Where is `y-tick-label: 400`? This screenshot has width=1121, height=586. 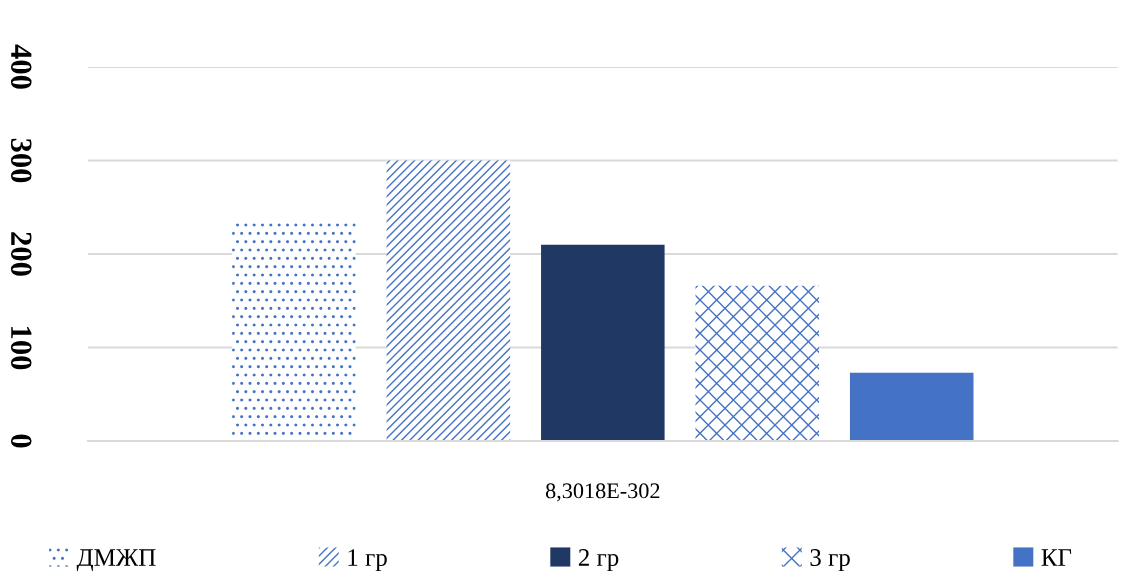
y-tick-label: 400 is located at coordinates (21, 66).